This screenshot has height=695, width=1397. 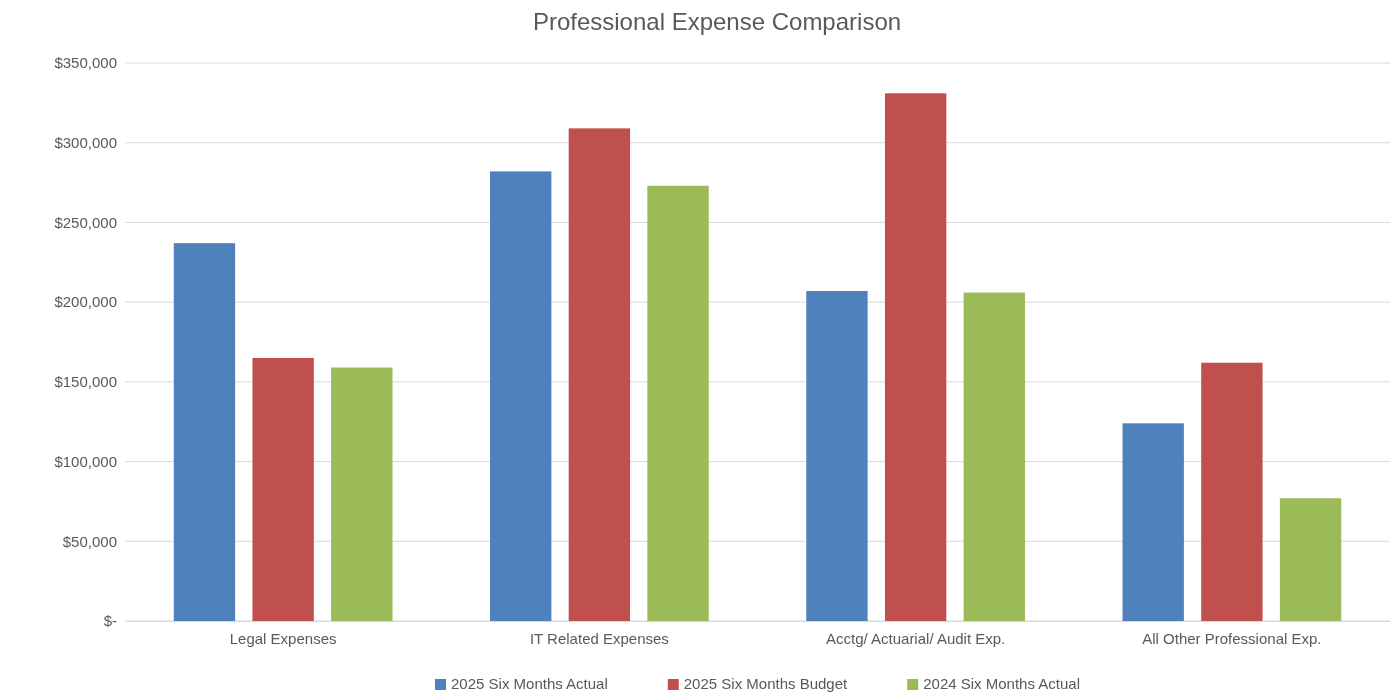 What do you see at coordinates (85, 461) in the screenshot?
I see `y-tick-label: $100,000` at bounding box center [85, 461].